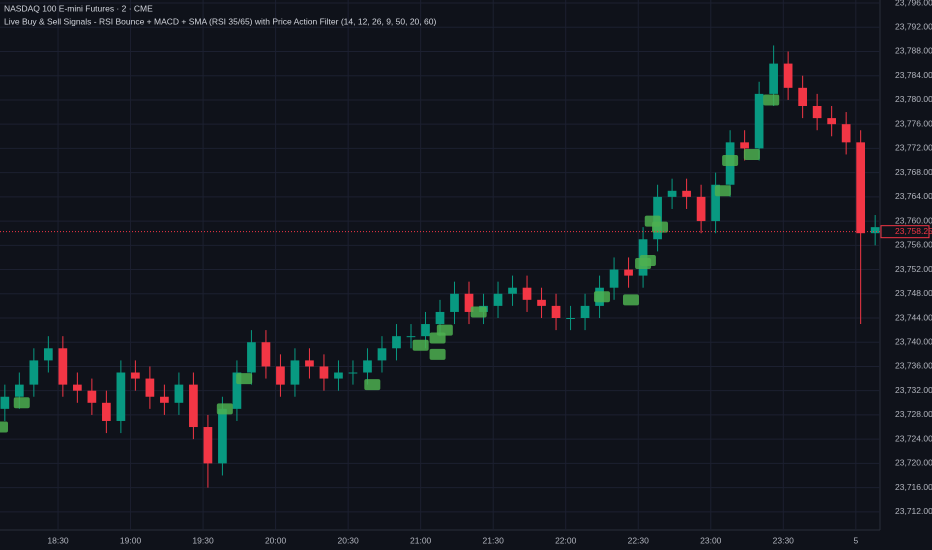  What do you see at coordinates (711, 540) in the screenshot?
I see `x-tick-label: 23:00` at bounding box center [711, 540].